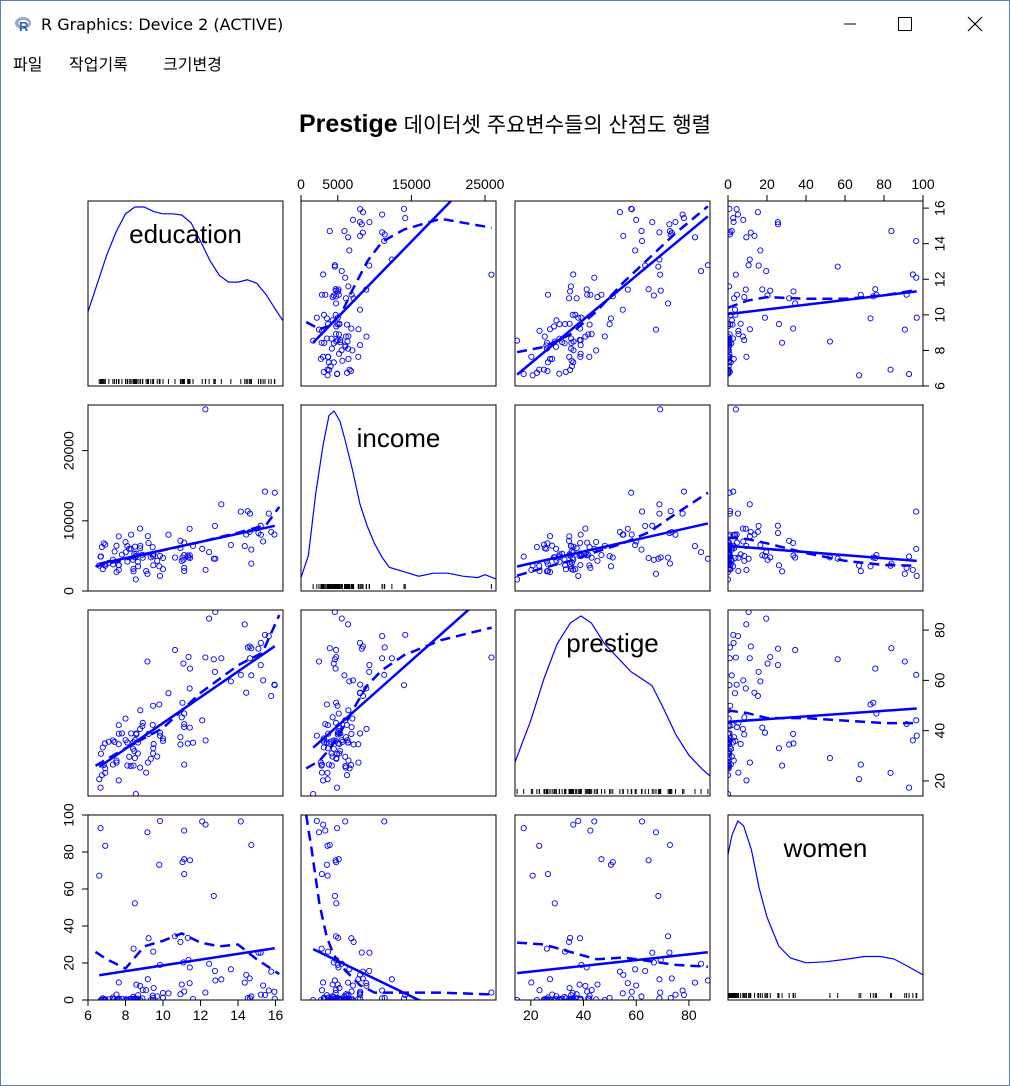 The image size is (1010, 1086). What do you see at coordinates (825, 907) in the screenshot?
I see `panel-frame` at bounding box center [825, 907].